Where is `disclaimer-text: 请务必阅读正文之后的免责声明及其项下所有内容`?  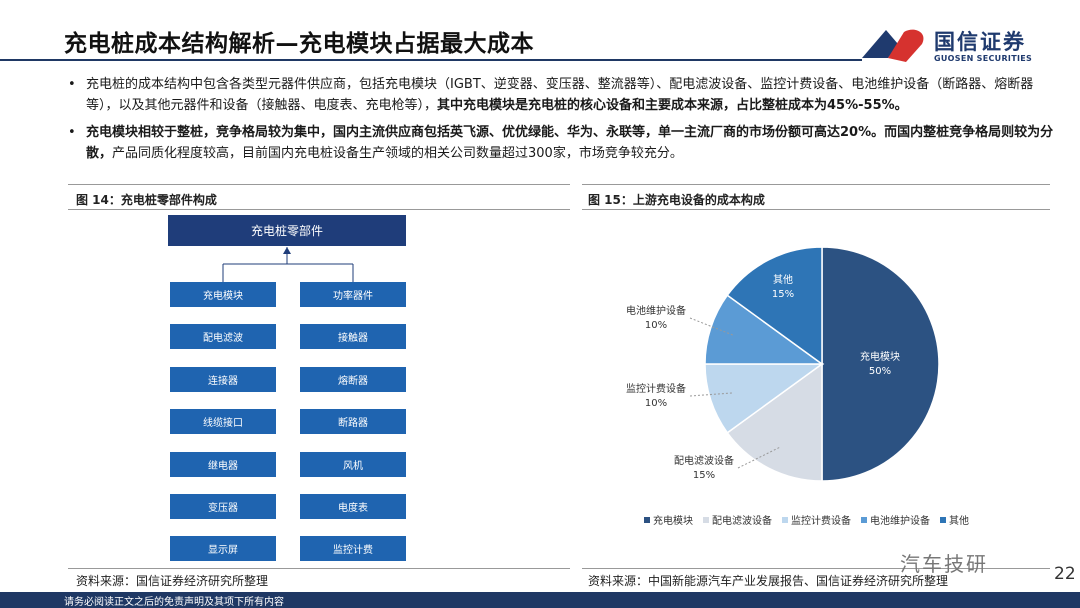 disclaimer-text: 请务必阅读正文之后的免责声明及其项下所有内容 is located at coordinates (174, 602).